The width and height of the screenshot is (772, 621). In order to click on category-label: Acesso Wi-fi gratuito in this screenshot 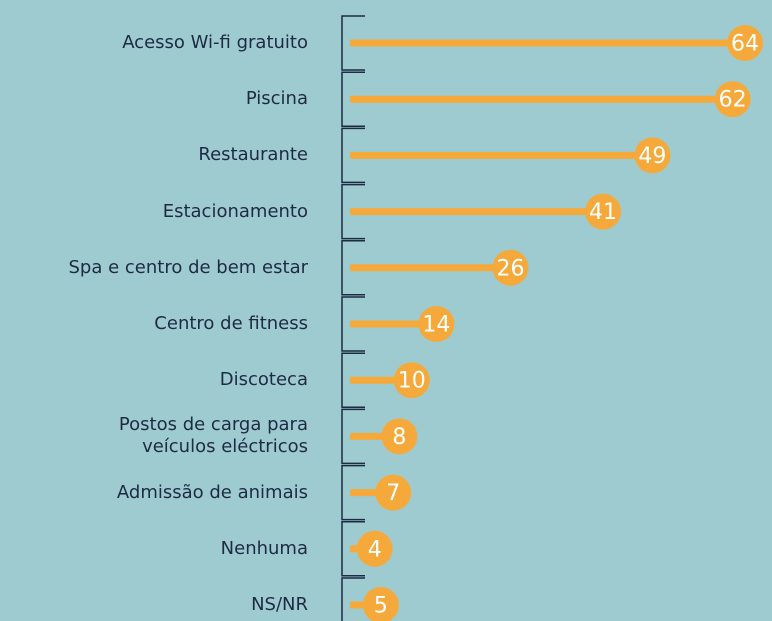, I will do `click(215, 42)`.